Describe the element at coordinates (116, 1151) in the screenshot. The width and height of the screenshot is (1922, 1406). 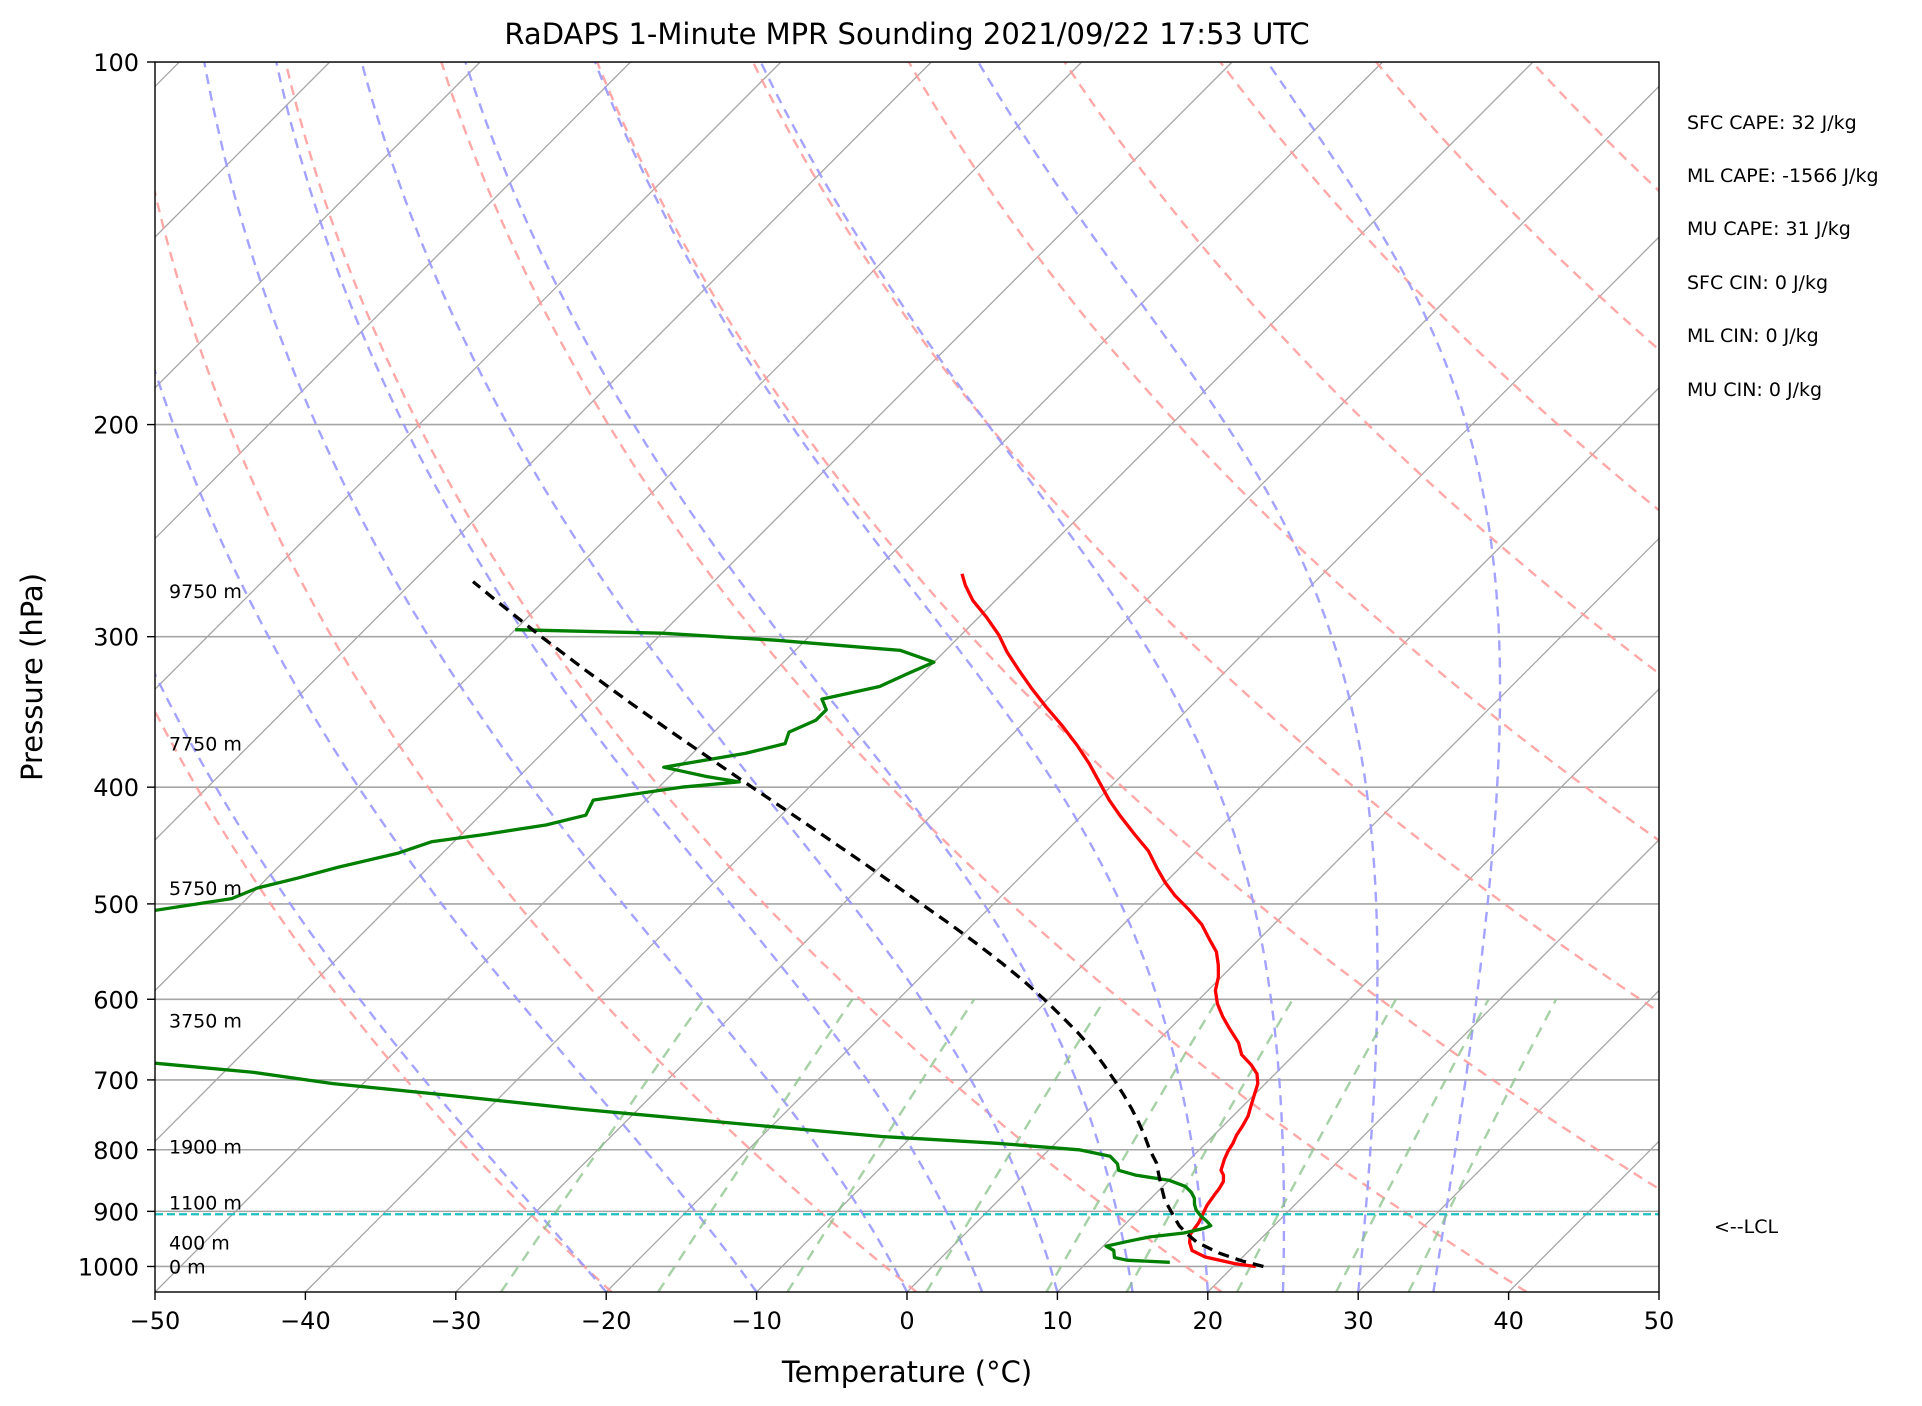
I see `y-tick-label-800: 800` at that location.